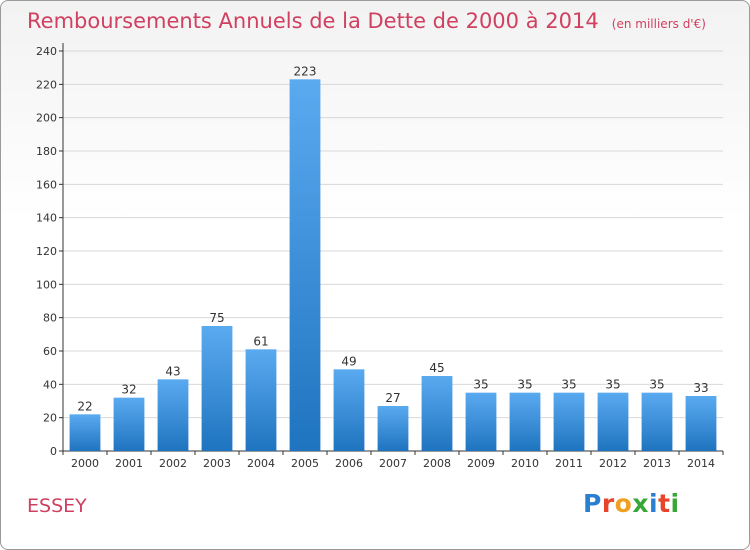 The height and width of the screenshot is (550, 750). Describe the element at coordinates (525, 463) in the screenshot. I see `x-tick-label: 2010` at that location.